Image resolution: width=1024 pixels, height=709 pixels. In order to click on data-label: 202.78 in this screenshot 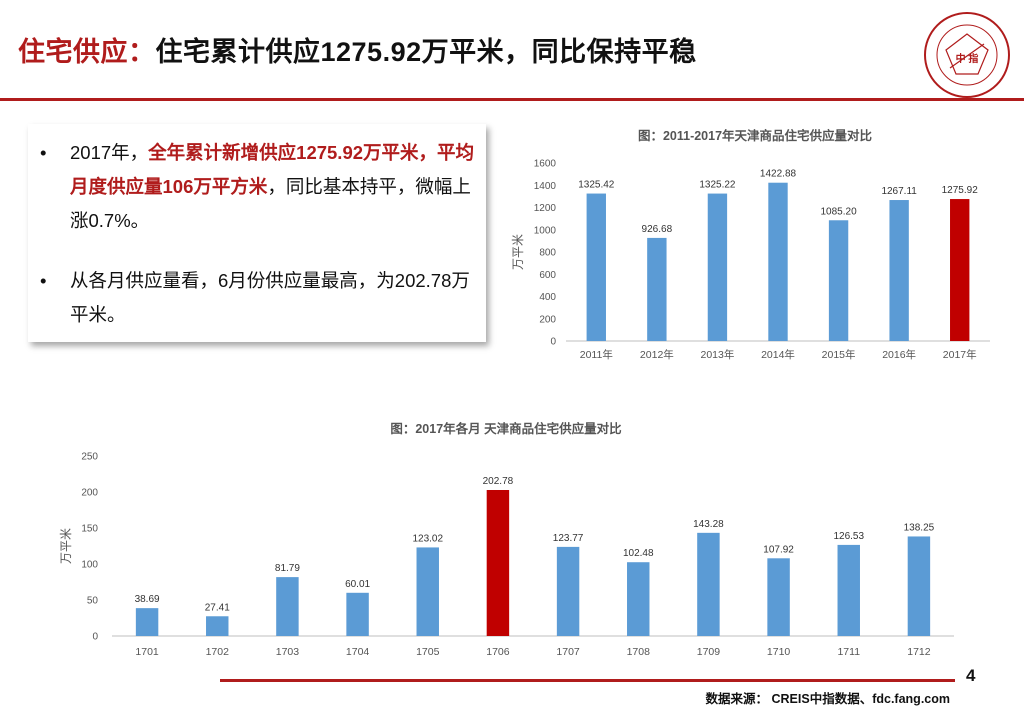, I will do `click(498, 481)`.